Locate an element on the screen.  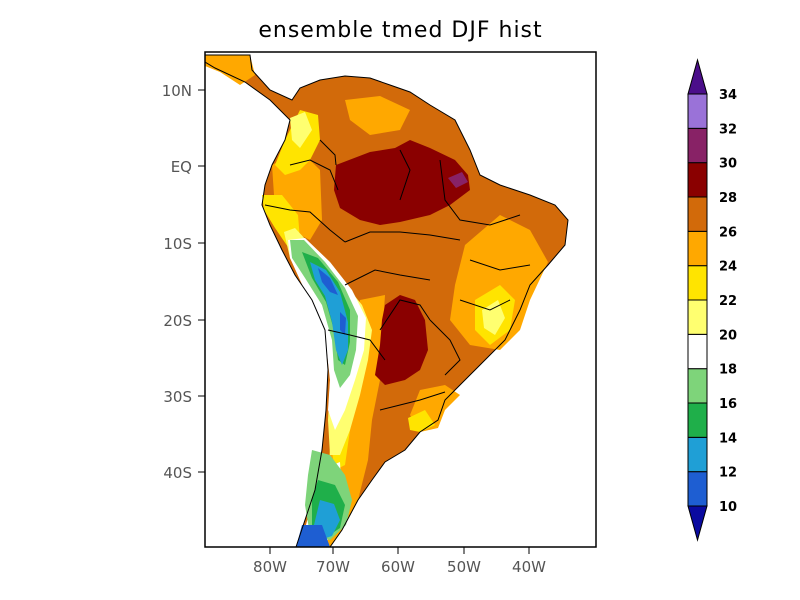
lon-label: 60W is located at coordinates (398, 567).